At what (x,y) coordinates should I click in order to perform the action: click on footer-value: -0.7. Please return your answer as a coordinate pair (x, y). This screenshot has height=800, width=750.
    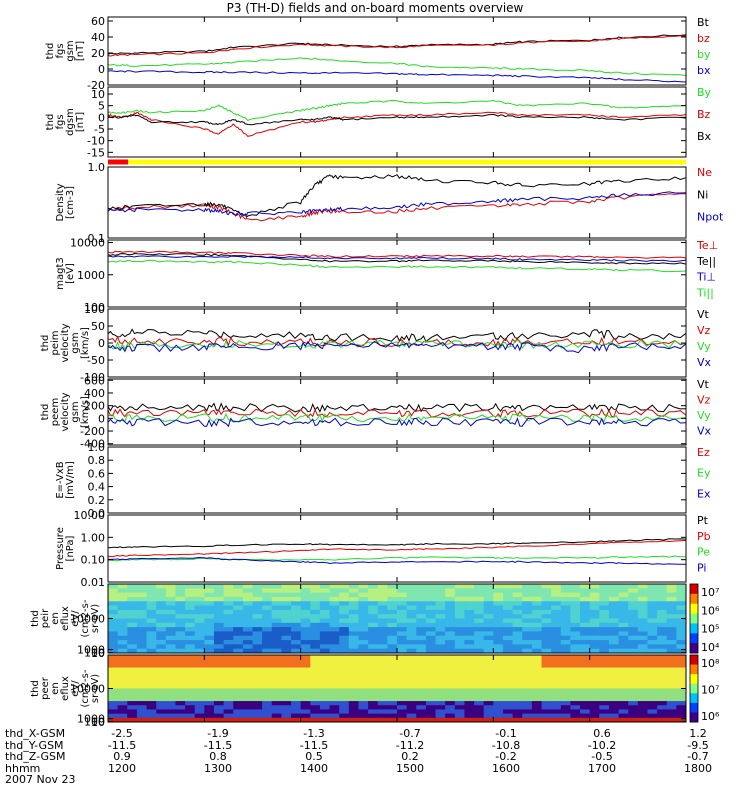
    Looking at the image, I should click on (410, 733).